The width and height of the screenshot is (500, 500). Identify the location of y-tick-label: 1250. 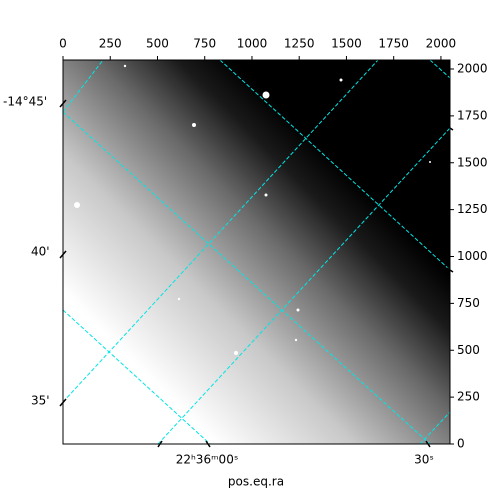
(472, 209).